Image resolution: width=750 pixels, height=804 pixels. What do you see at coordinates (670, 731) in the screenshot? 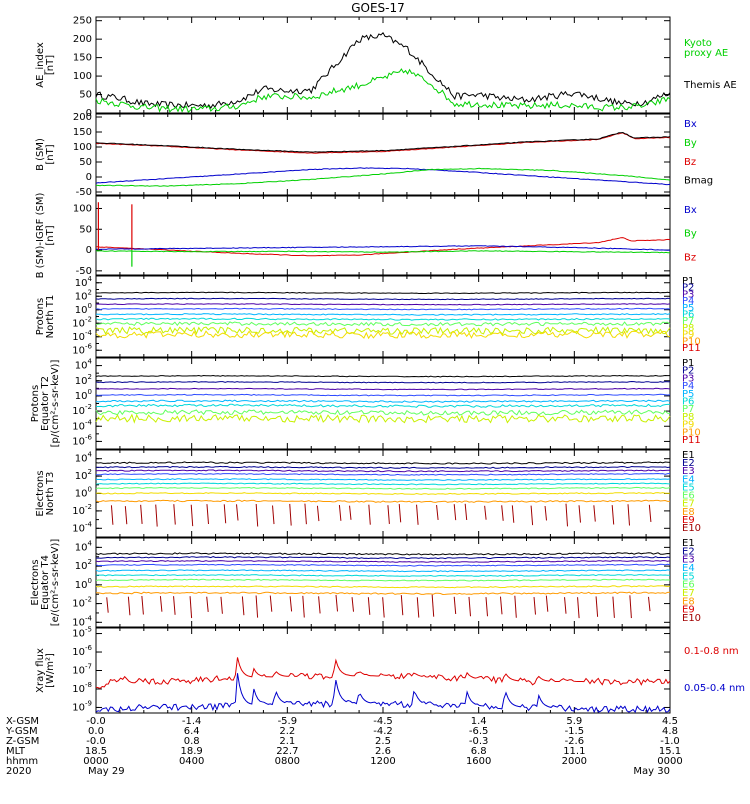
I see `ephemeris-value: 4.8` at bounding box center [670, 731].